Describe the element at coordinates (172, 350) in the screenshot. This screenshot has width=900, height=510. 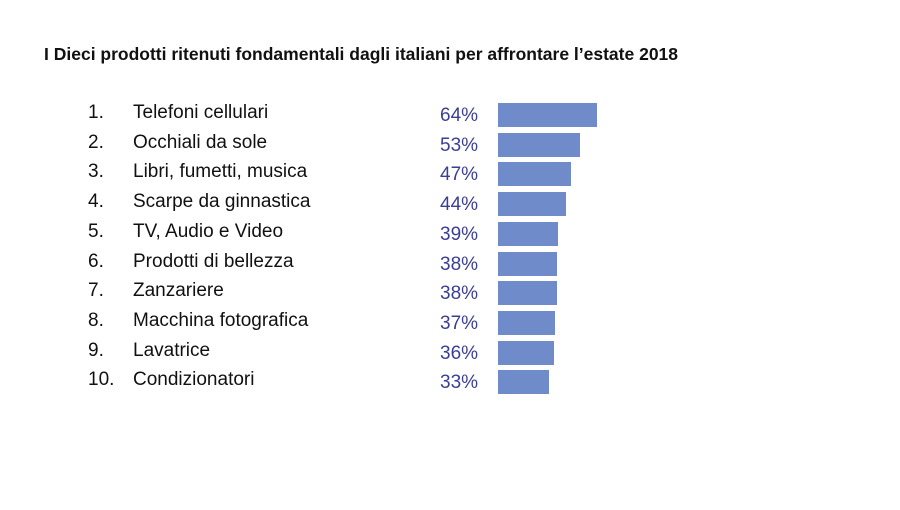
I see `category-label: Lavatrice` at that location.